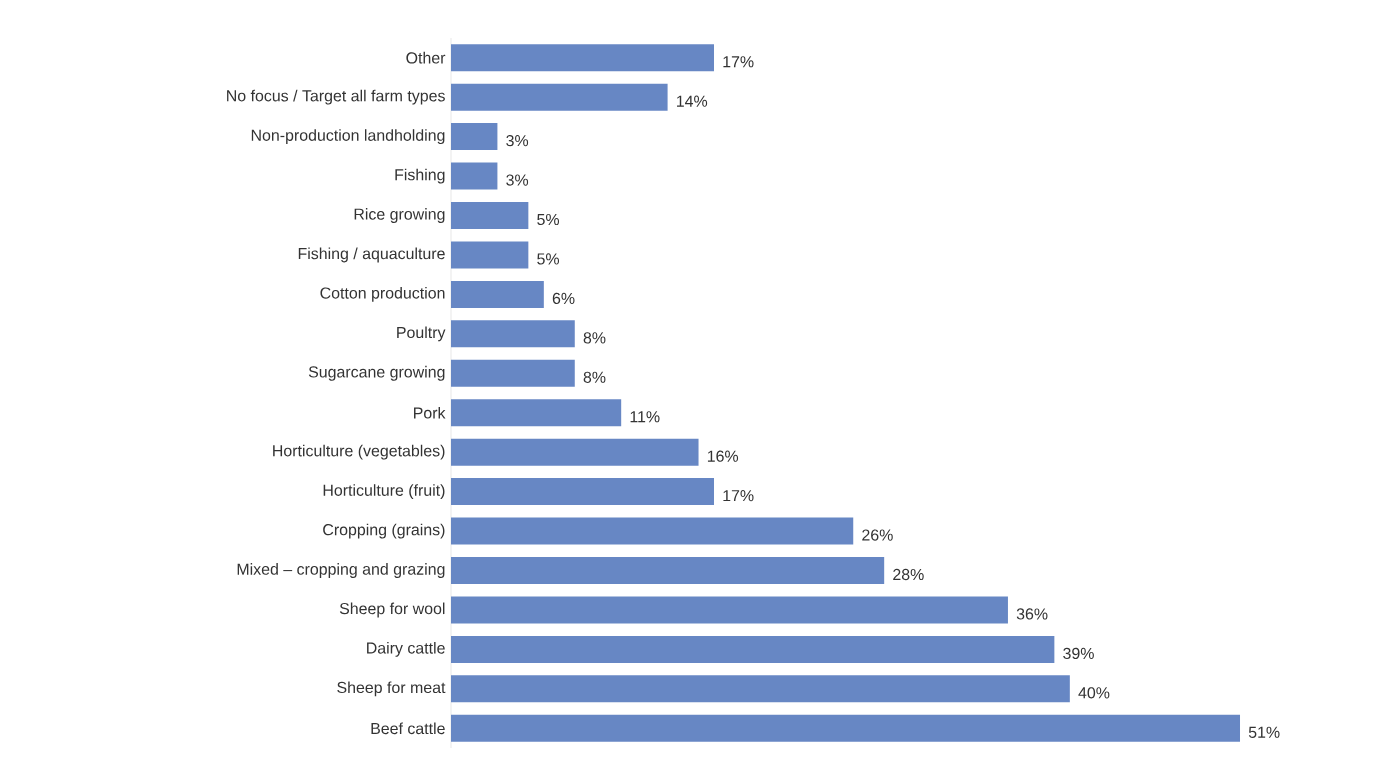  Describe the element at coordinates (341, 570) in the screenshot. I see `y-tick-label: Mixed – cropping and grazing` at that location.